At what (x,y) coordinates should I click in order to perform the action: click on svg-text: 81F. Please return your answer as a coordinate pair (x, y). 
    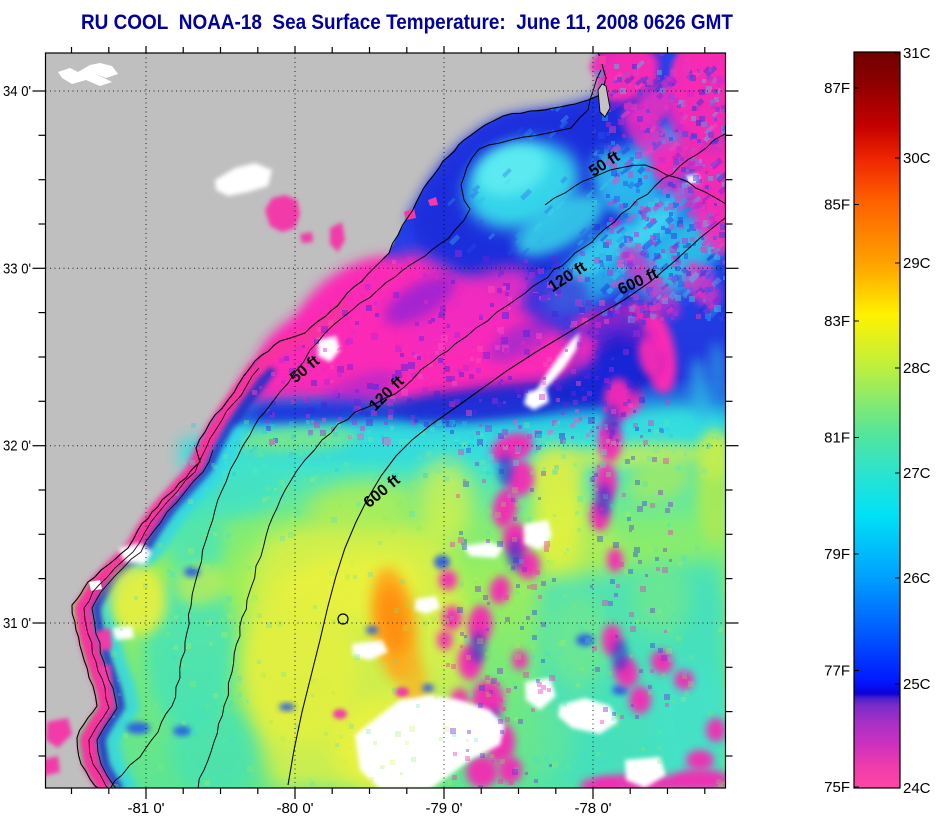
    Looking at the image, I should click on (837, 438).